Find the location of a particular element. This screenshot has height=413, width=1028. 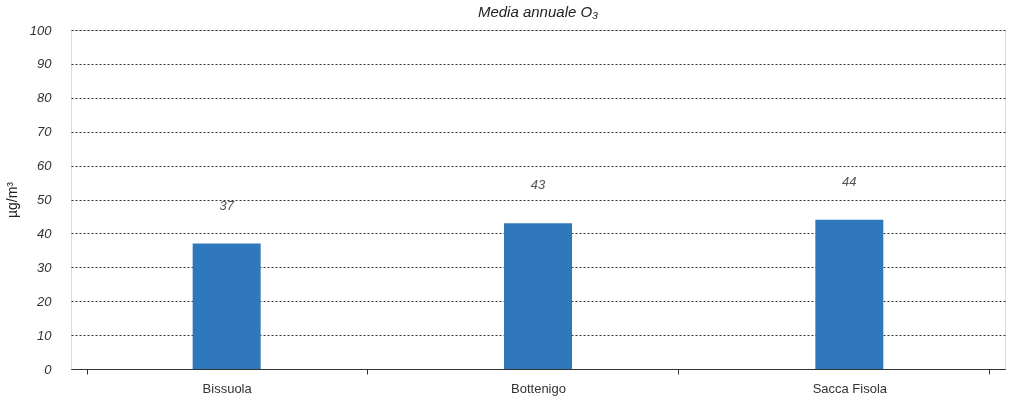

y-tick-label: 70 is located at coordinates (45, 132).